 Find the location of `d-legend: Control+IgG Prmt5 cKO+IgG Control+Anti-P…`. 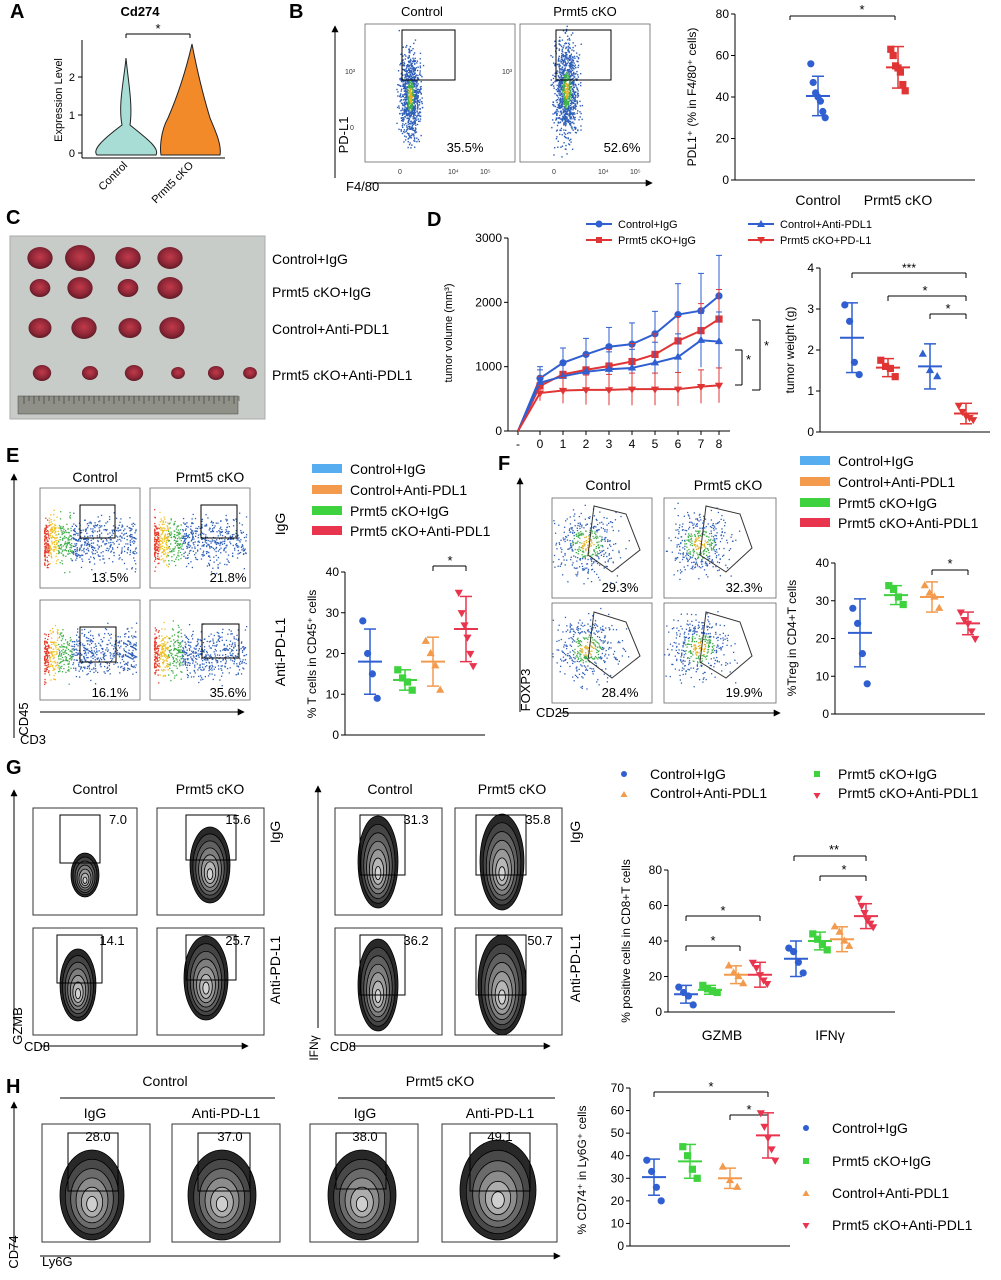

d-legend: Control+IgG Prmt5 cKO+IgG Control+Anti-P… is located at coordinates (729, 233).